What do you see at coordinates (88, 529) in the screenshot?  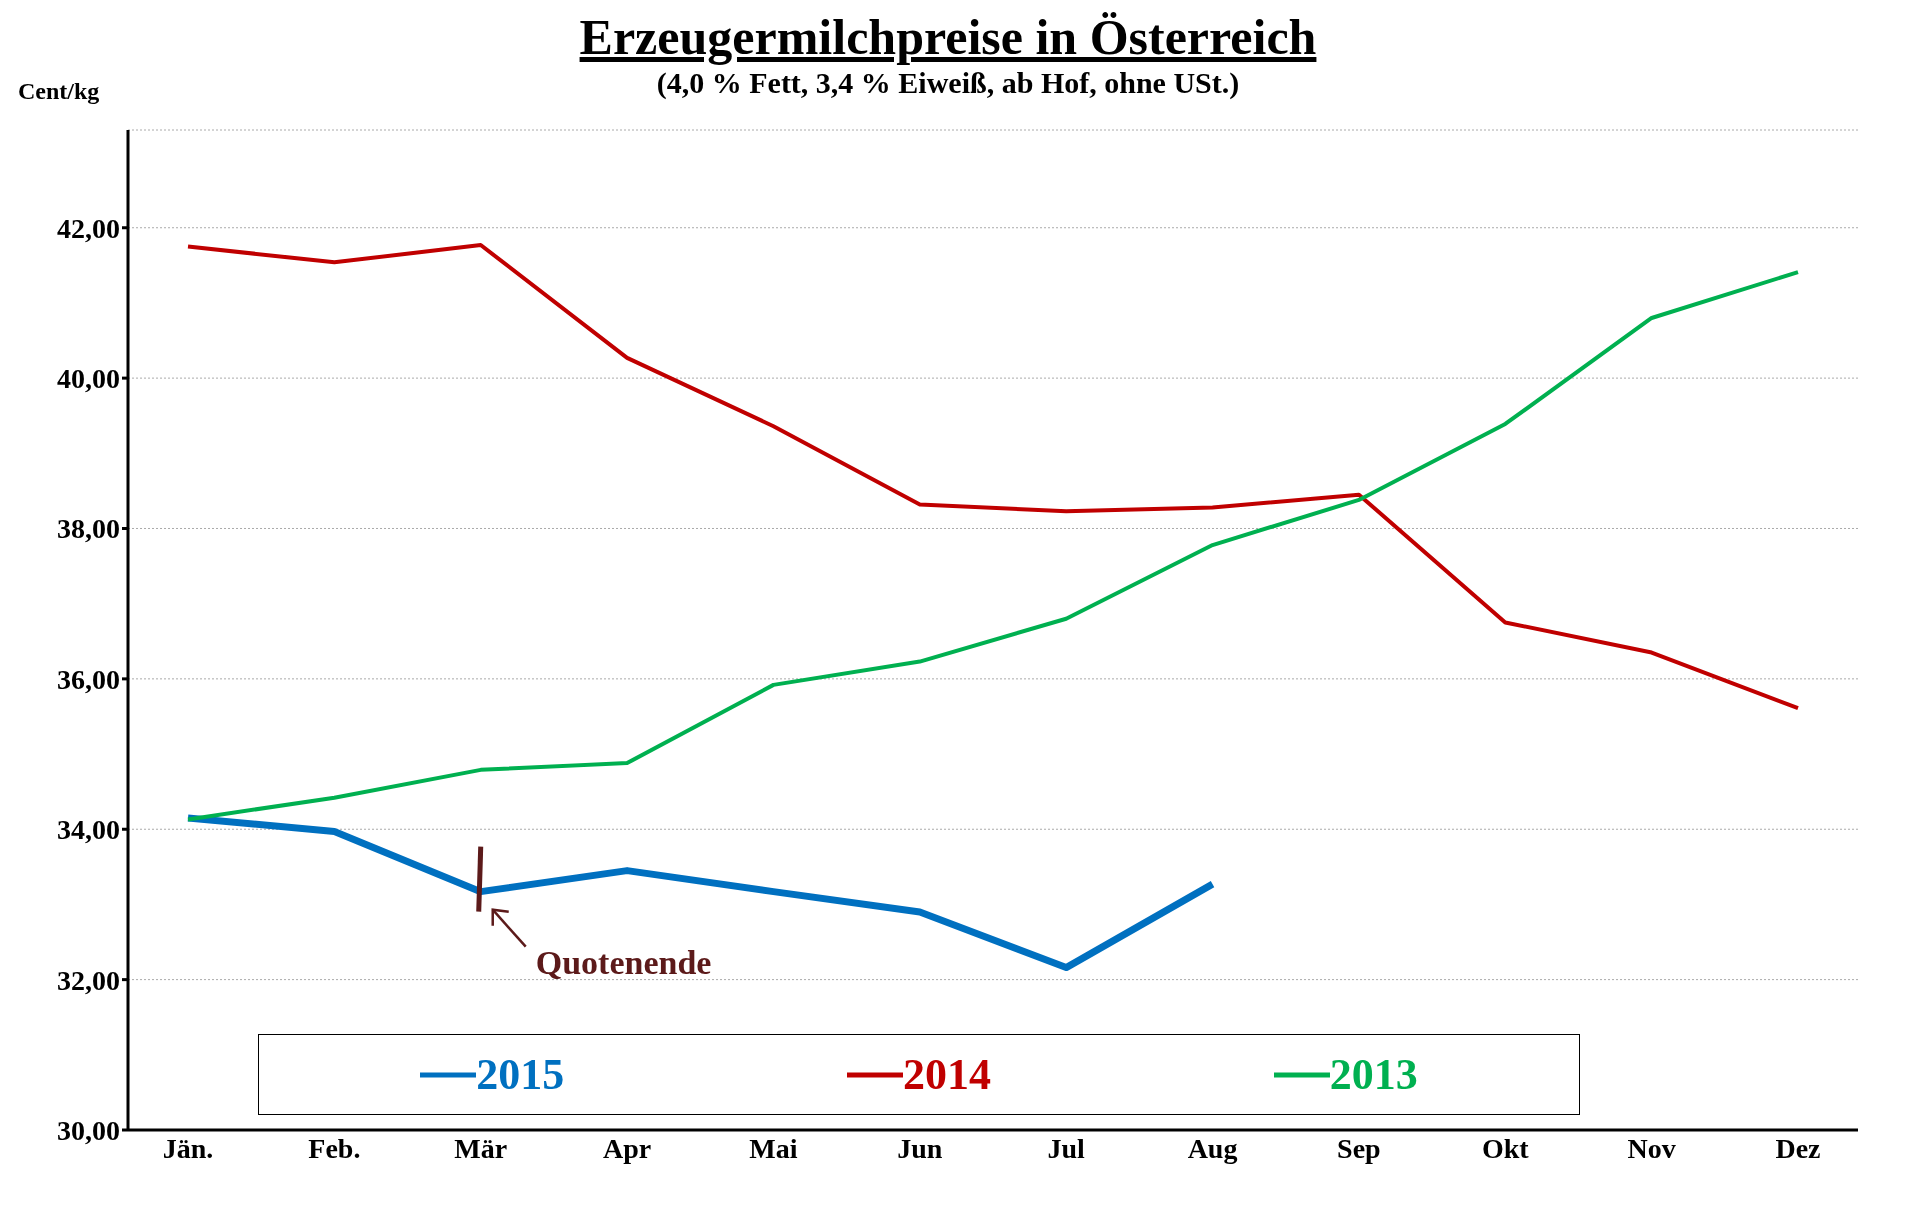 I see `y-tick-label: 38,00` at bounding box center [88, 529].